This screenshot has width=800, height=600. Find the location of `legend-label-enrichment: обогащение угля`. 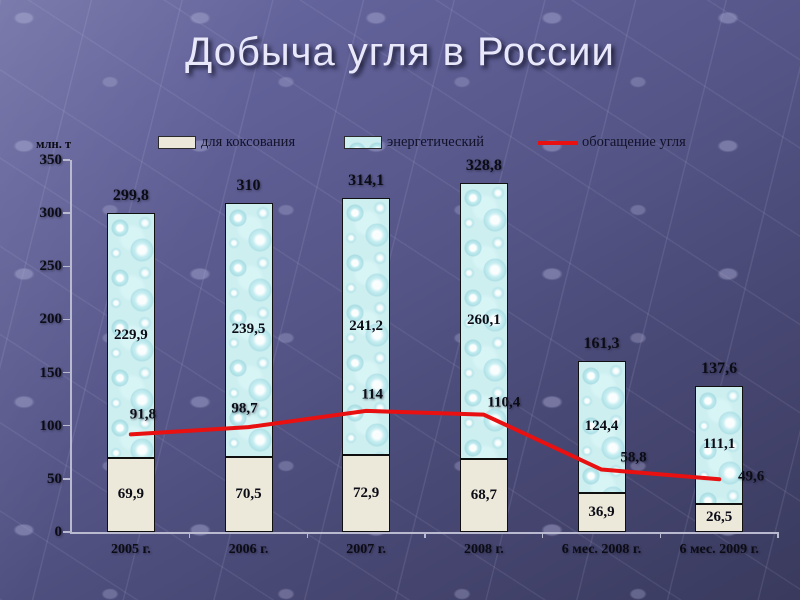

legend-label-enrichment: обогащение угля is located at coordinates (634, 142).